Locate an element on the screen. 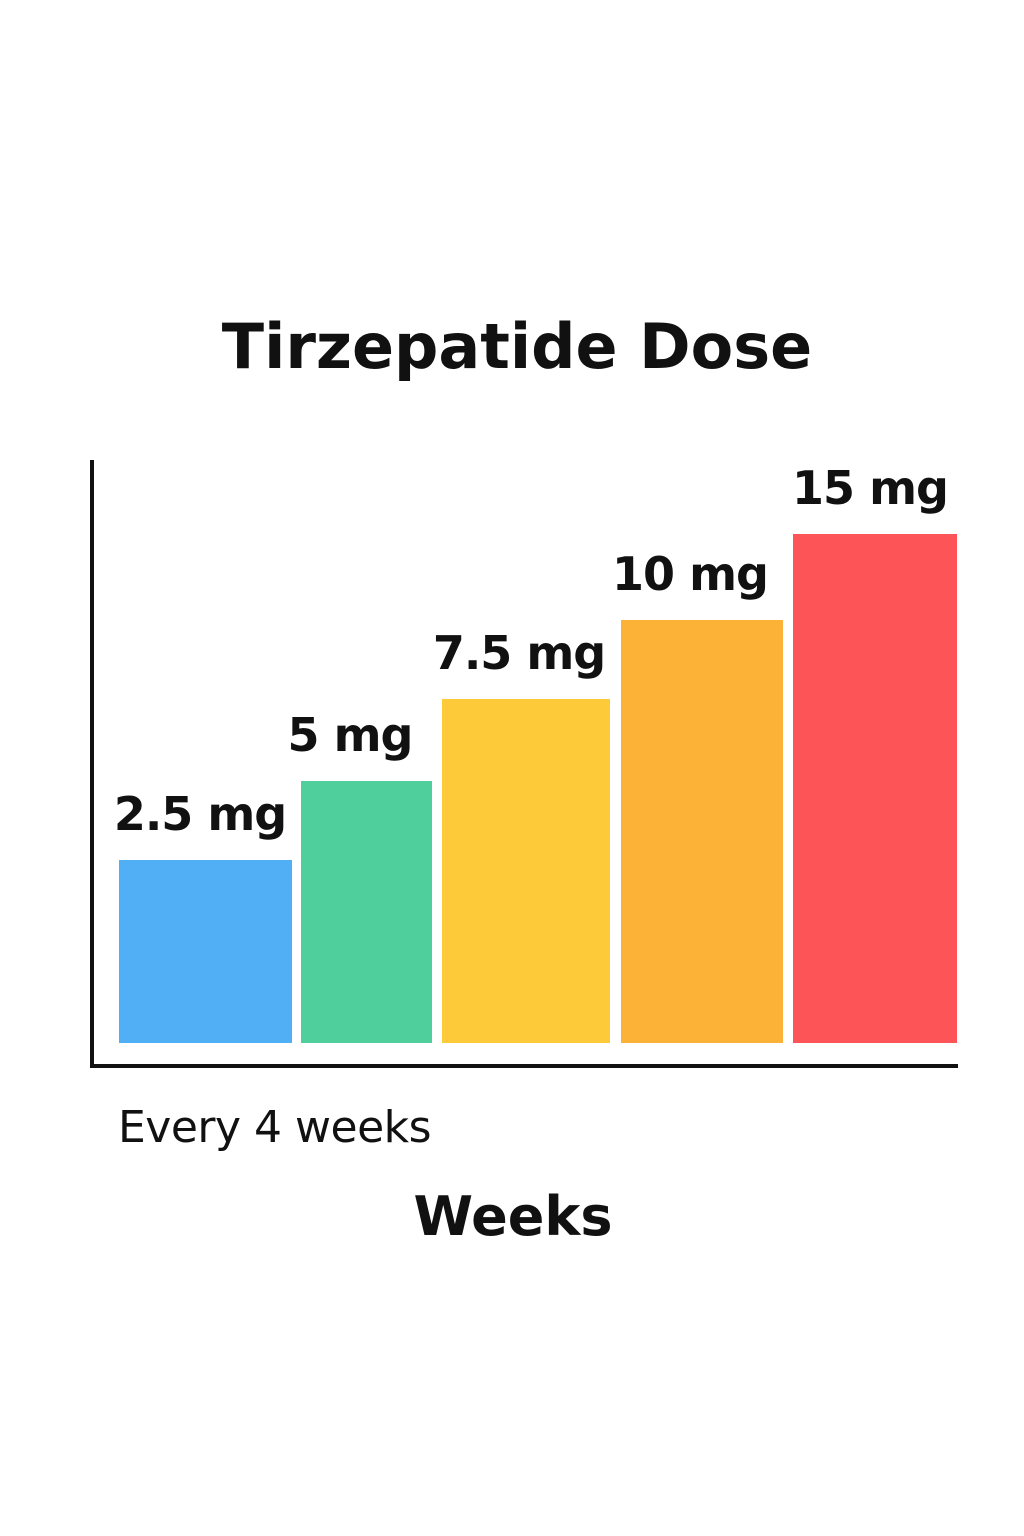 Image resolution: width=1024 pixels, height=1536 pixels. bar-value-label-4: 10 mg is located at coordinates (690, 574).